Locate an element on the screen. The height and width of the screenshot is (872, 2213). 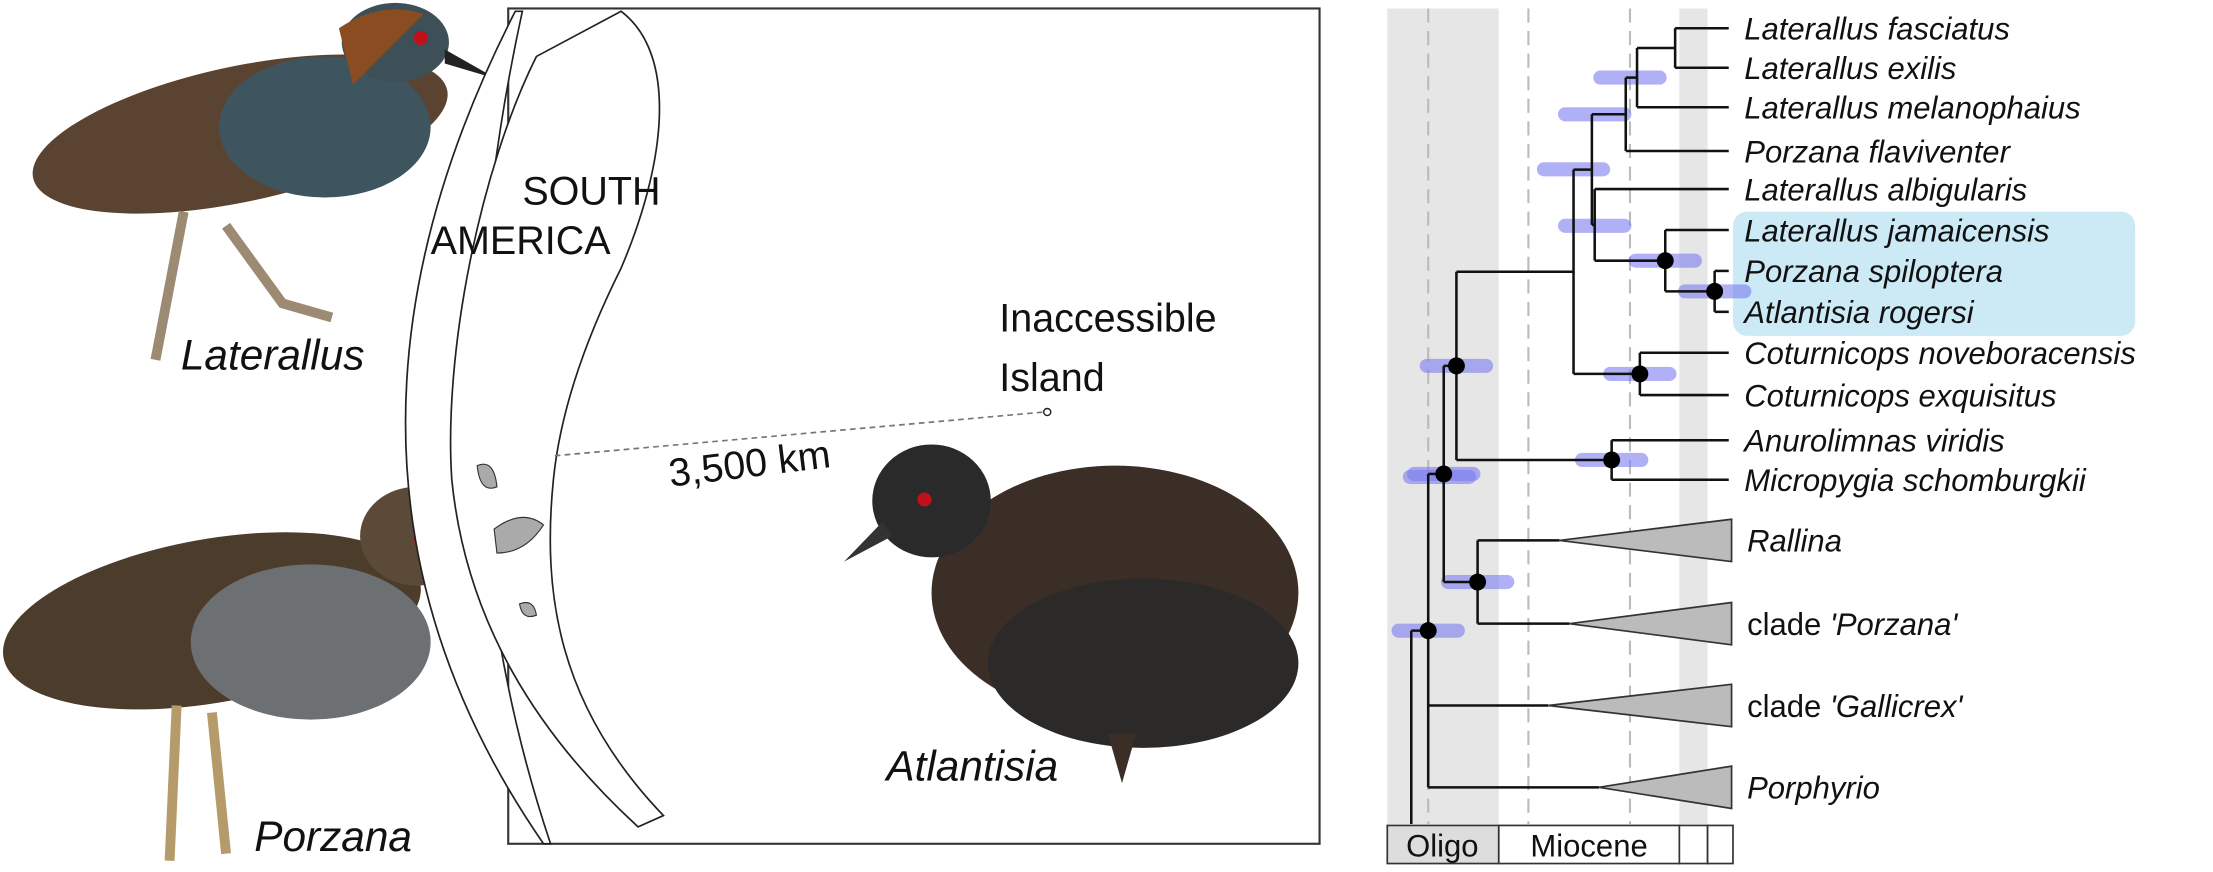
tip-label-name: Coturnicops noveboracensis is located at coordinates (1940, 353).